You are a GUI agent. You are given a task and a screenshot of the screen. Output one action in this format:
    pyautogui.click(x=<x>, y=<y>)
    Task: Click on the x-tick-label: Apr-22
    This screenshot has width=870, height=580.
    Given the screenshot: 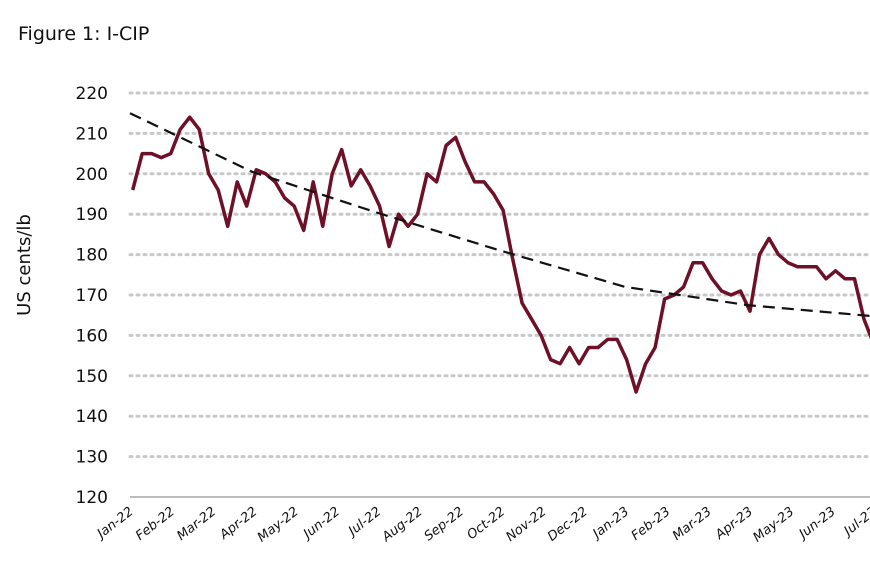 What is the action you would take?
    pyautogui.click(x=238, y=523)
    